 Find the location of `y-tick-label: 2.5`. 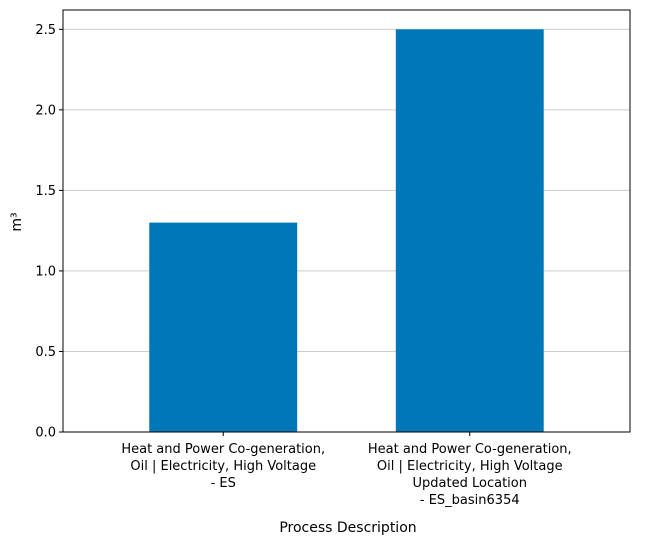

y-tick-label: 2.5 is located at coordinates (45, 30).